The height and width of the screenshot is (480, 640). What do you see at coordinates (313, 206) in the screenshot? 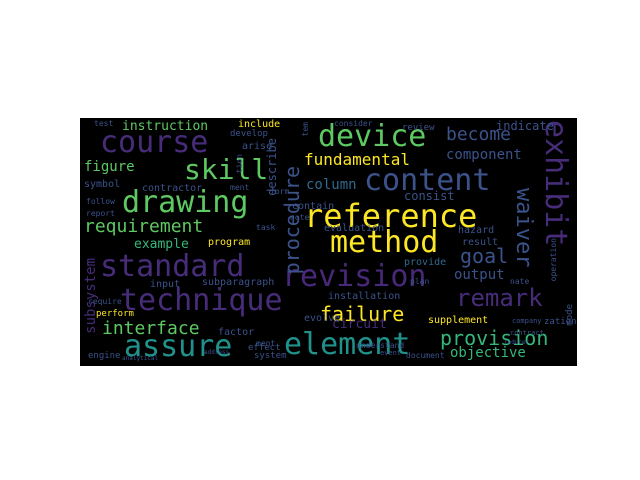
I see `word-contain: contain` at bounding box center [313, 206].